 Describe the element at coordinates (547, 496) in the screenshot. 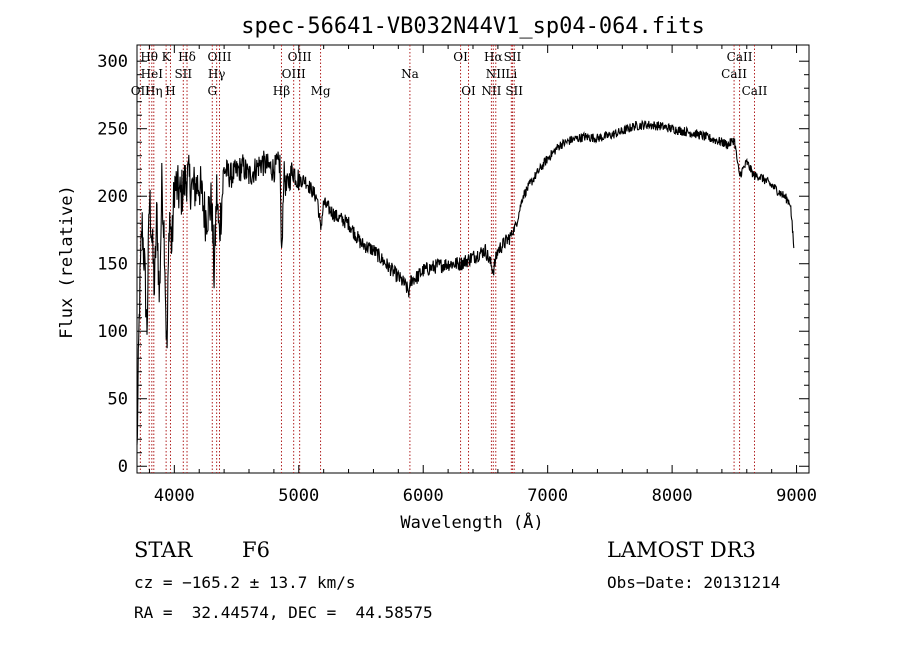

I see `x-tick-label: 7000` at that location.